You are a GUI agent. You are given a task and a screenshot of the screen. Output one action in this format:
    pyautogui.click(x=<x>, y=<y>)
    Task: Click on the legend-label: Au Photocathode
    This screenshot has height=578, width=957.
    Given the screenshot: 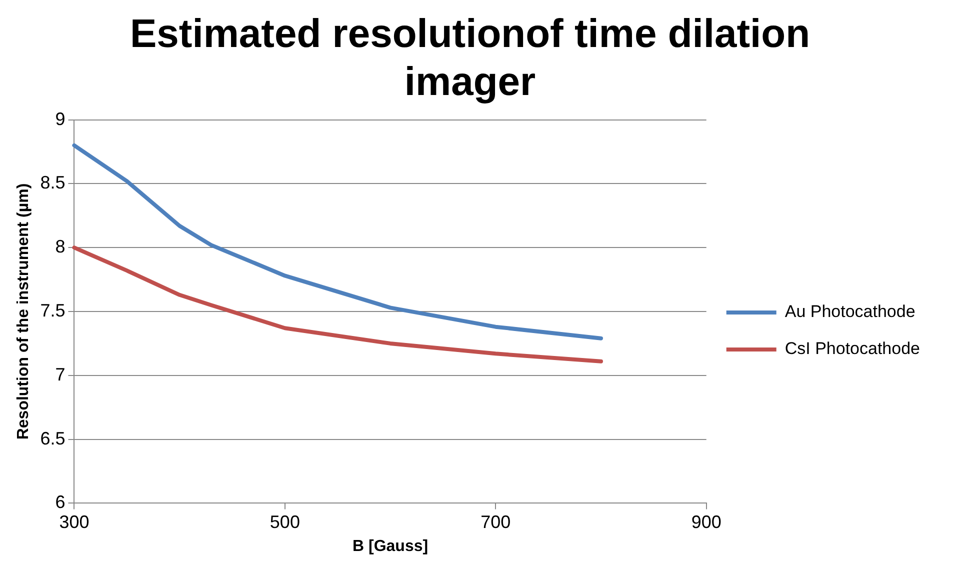 What is the action you would take?
    pyautogui.click(x=850, y=312)
    